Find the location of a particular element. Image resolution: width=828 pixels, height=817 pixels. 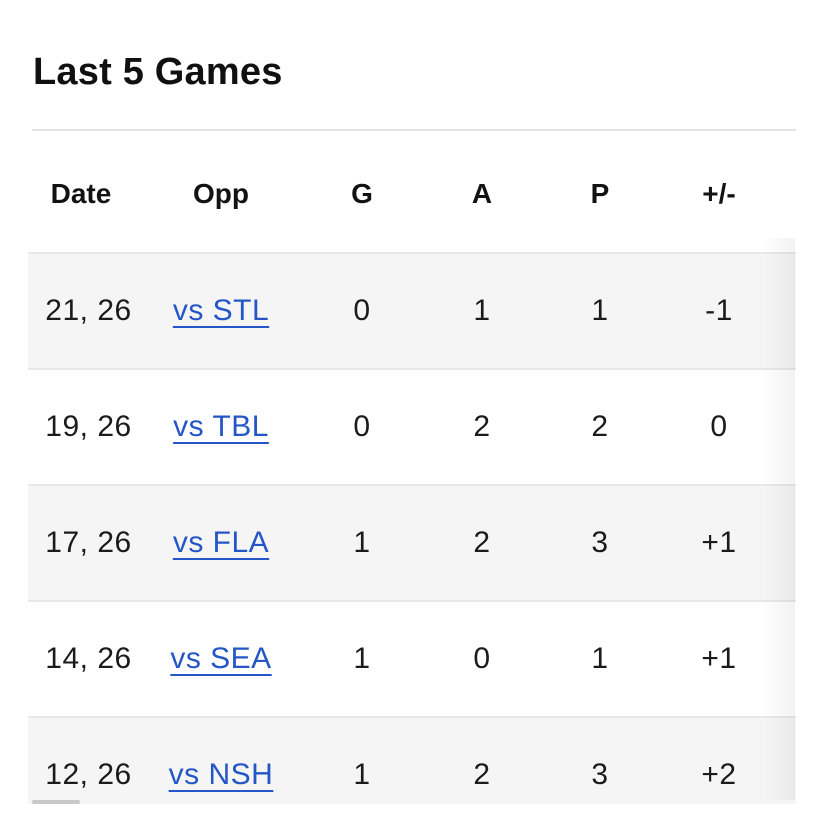

assists-cell: 0 is located at coordinates (482, 658).